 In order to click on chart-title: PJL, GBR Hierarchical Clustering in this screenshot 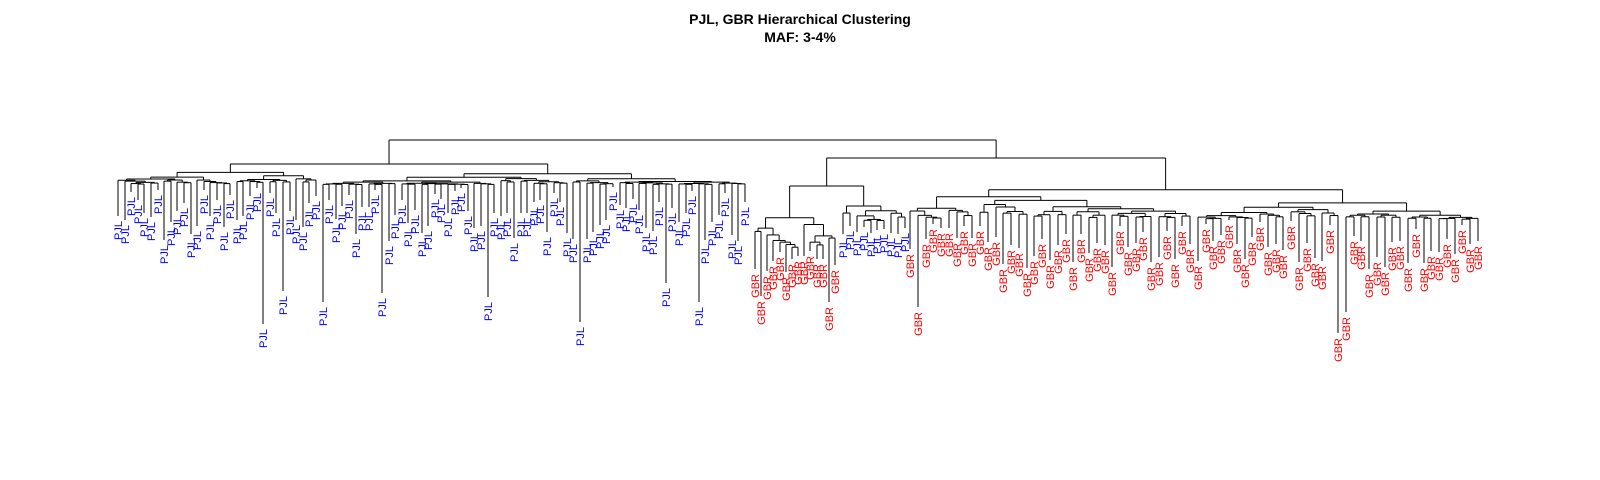, I will do `click(800, 19)`.